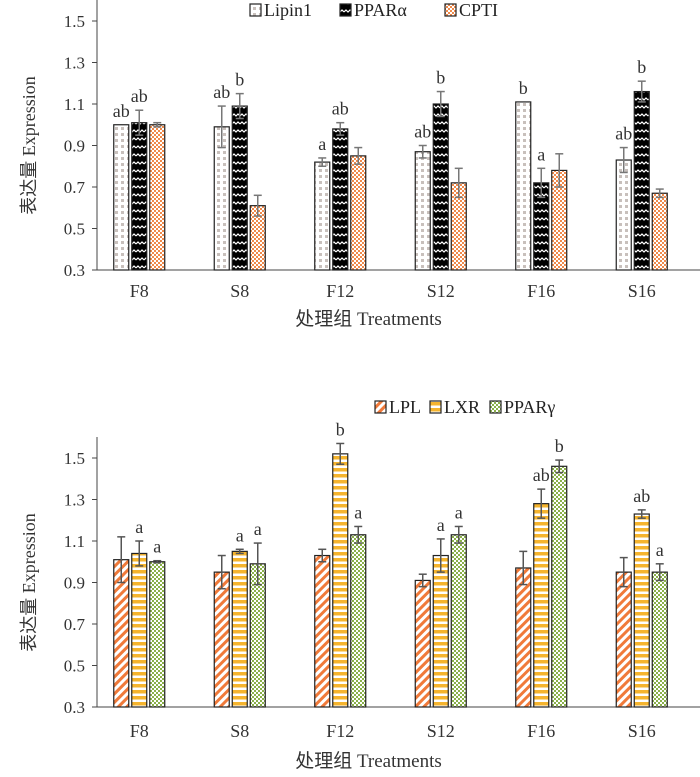 The image size is (700, 777). What do you see at coordinates (380, 407) in the screenshot?
I see `legend-swatch-LPL` at bounding box center [380, 407].